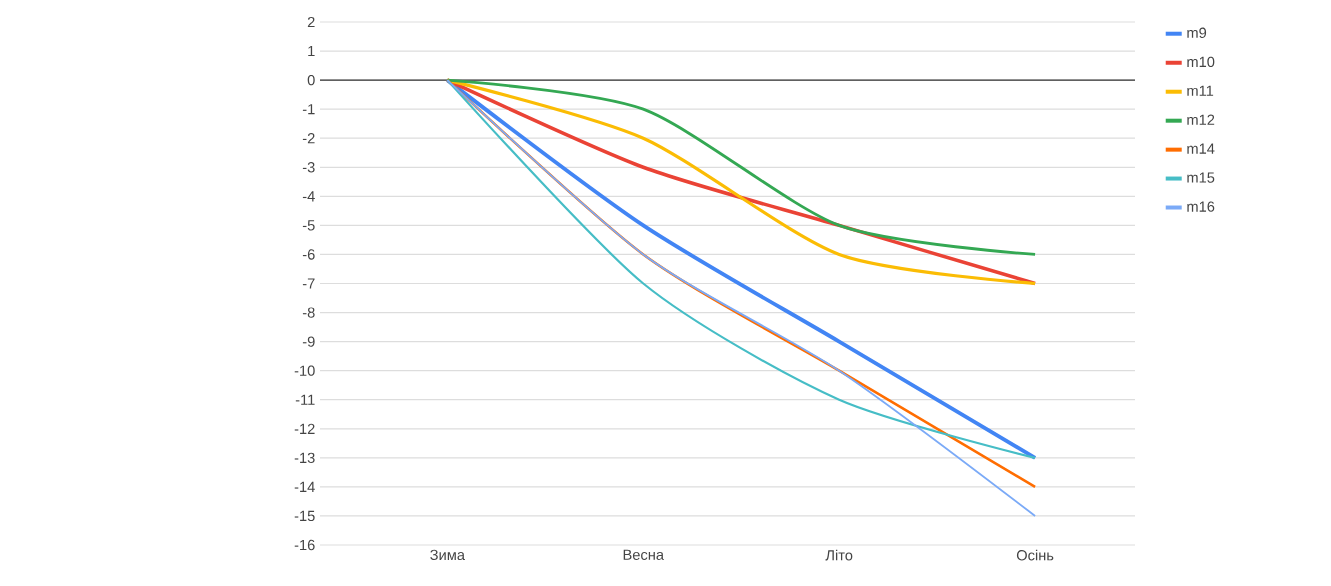  I want to click on x-tick-label: Зима, so click(448, 555).